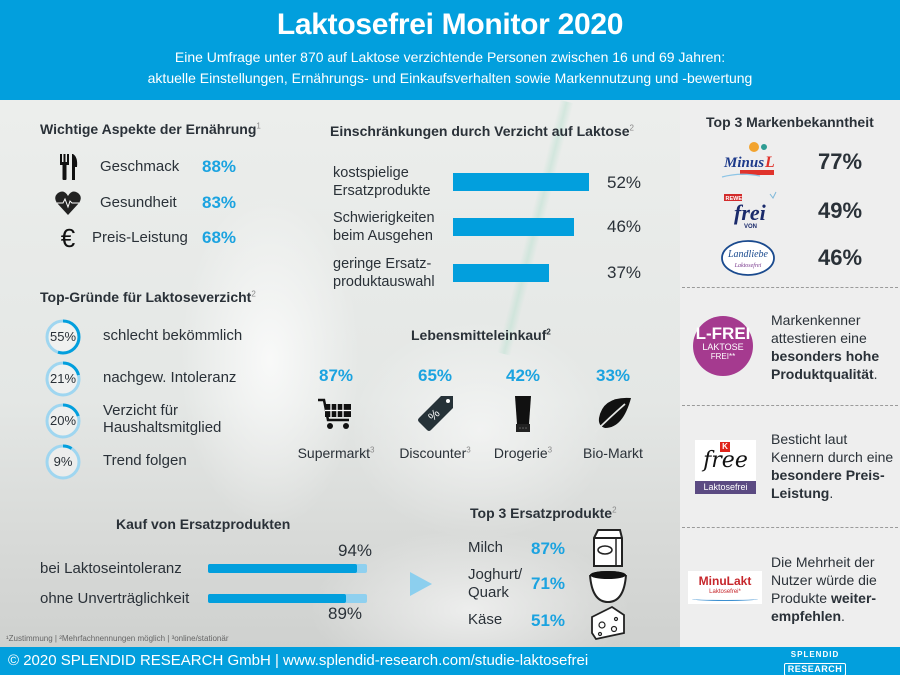  Describe the element at coordinates (69, 167) in the screenshot. I see `cutlery-icon` at that location.